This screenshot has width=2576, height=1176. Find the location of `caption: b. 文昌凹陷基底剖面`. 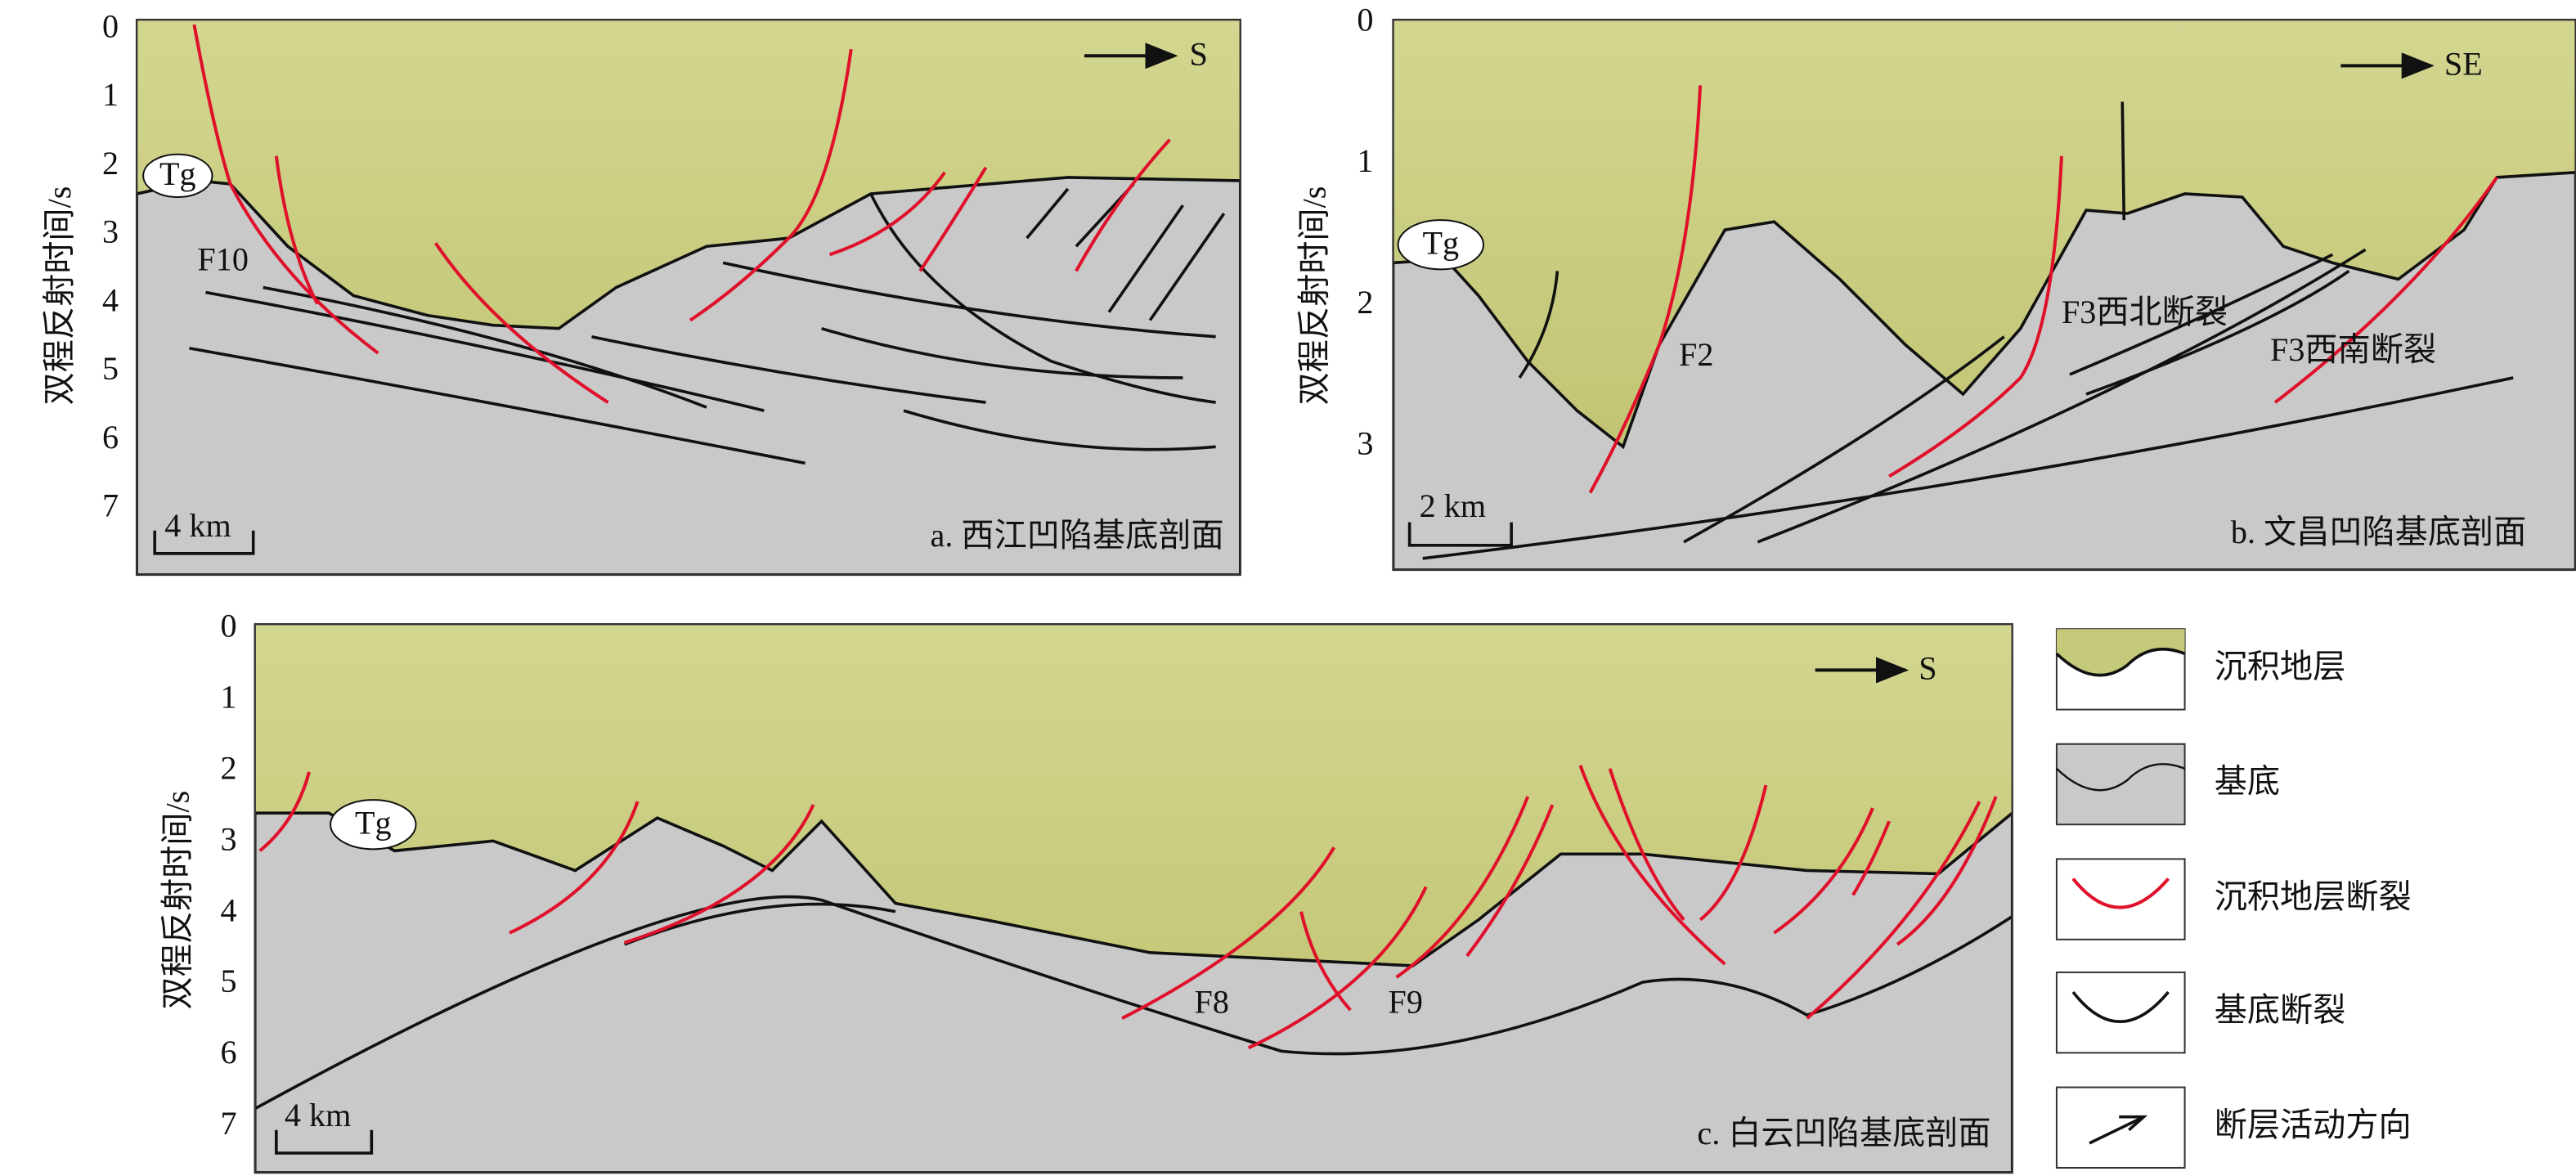

caption: b. 文昌凹陷基底剖面 is located at coordinates (2378, 532).